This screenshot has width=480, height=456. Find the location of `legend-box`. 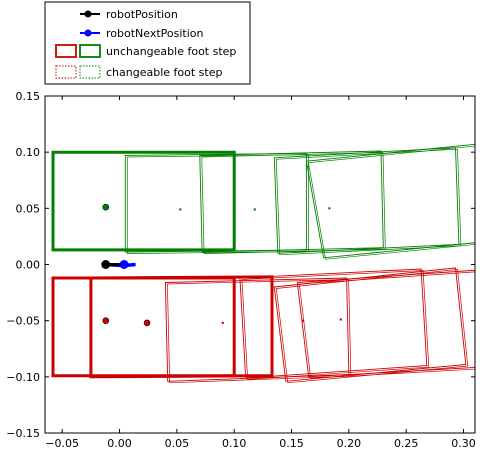

legend-box is located at coordinates (147, 43).